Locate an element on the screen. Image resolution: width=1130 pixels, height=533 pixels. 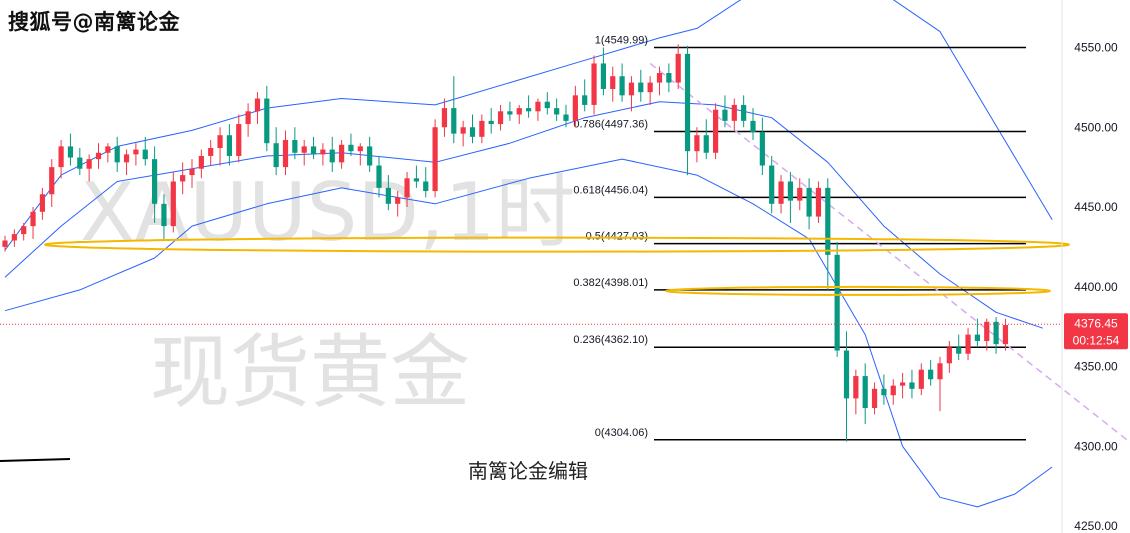
stray-drawing-line is located at coordinates (35, 460).